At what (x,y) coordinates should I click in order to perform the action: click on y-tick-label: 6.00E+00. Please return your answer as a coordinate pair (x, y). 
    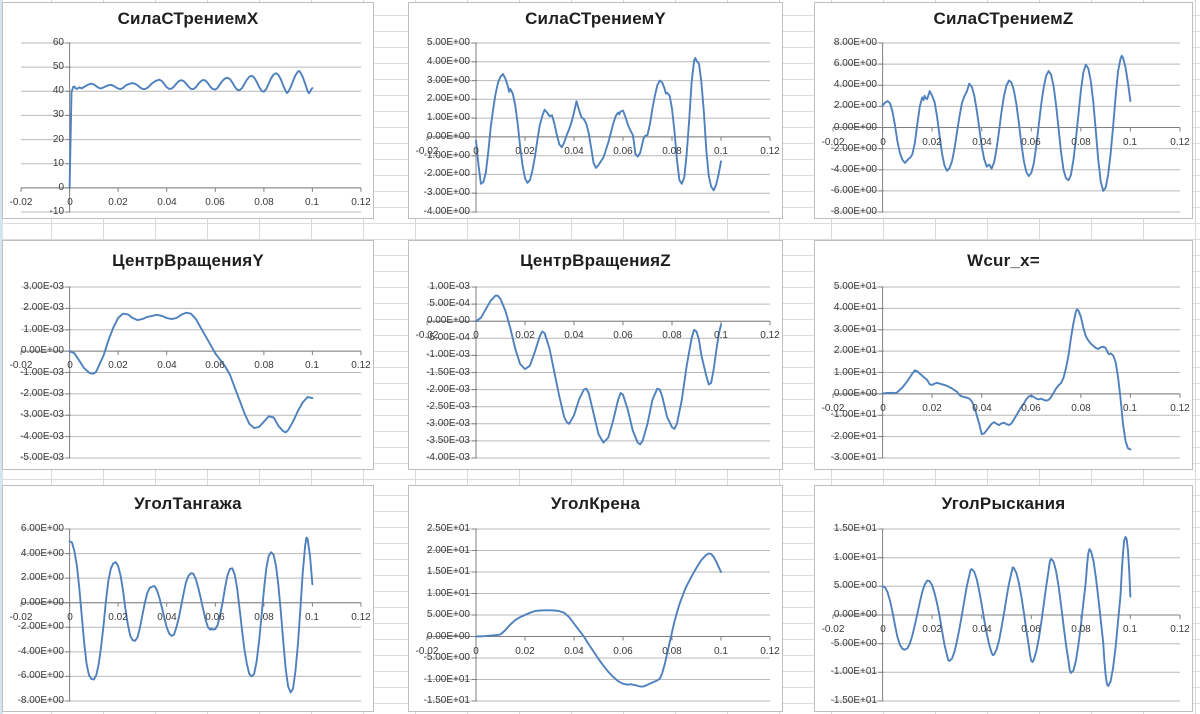
    Looking at the image, I should click on (855, 63).